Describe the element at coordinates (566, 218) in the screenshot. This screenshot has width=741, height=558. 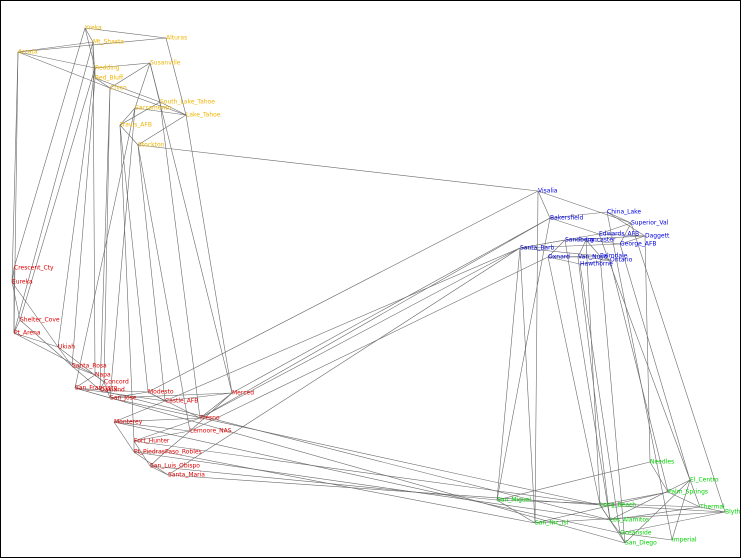
I see `node-label: Bakersfield` at that location.